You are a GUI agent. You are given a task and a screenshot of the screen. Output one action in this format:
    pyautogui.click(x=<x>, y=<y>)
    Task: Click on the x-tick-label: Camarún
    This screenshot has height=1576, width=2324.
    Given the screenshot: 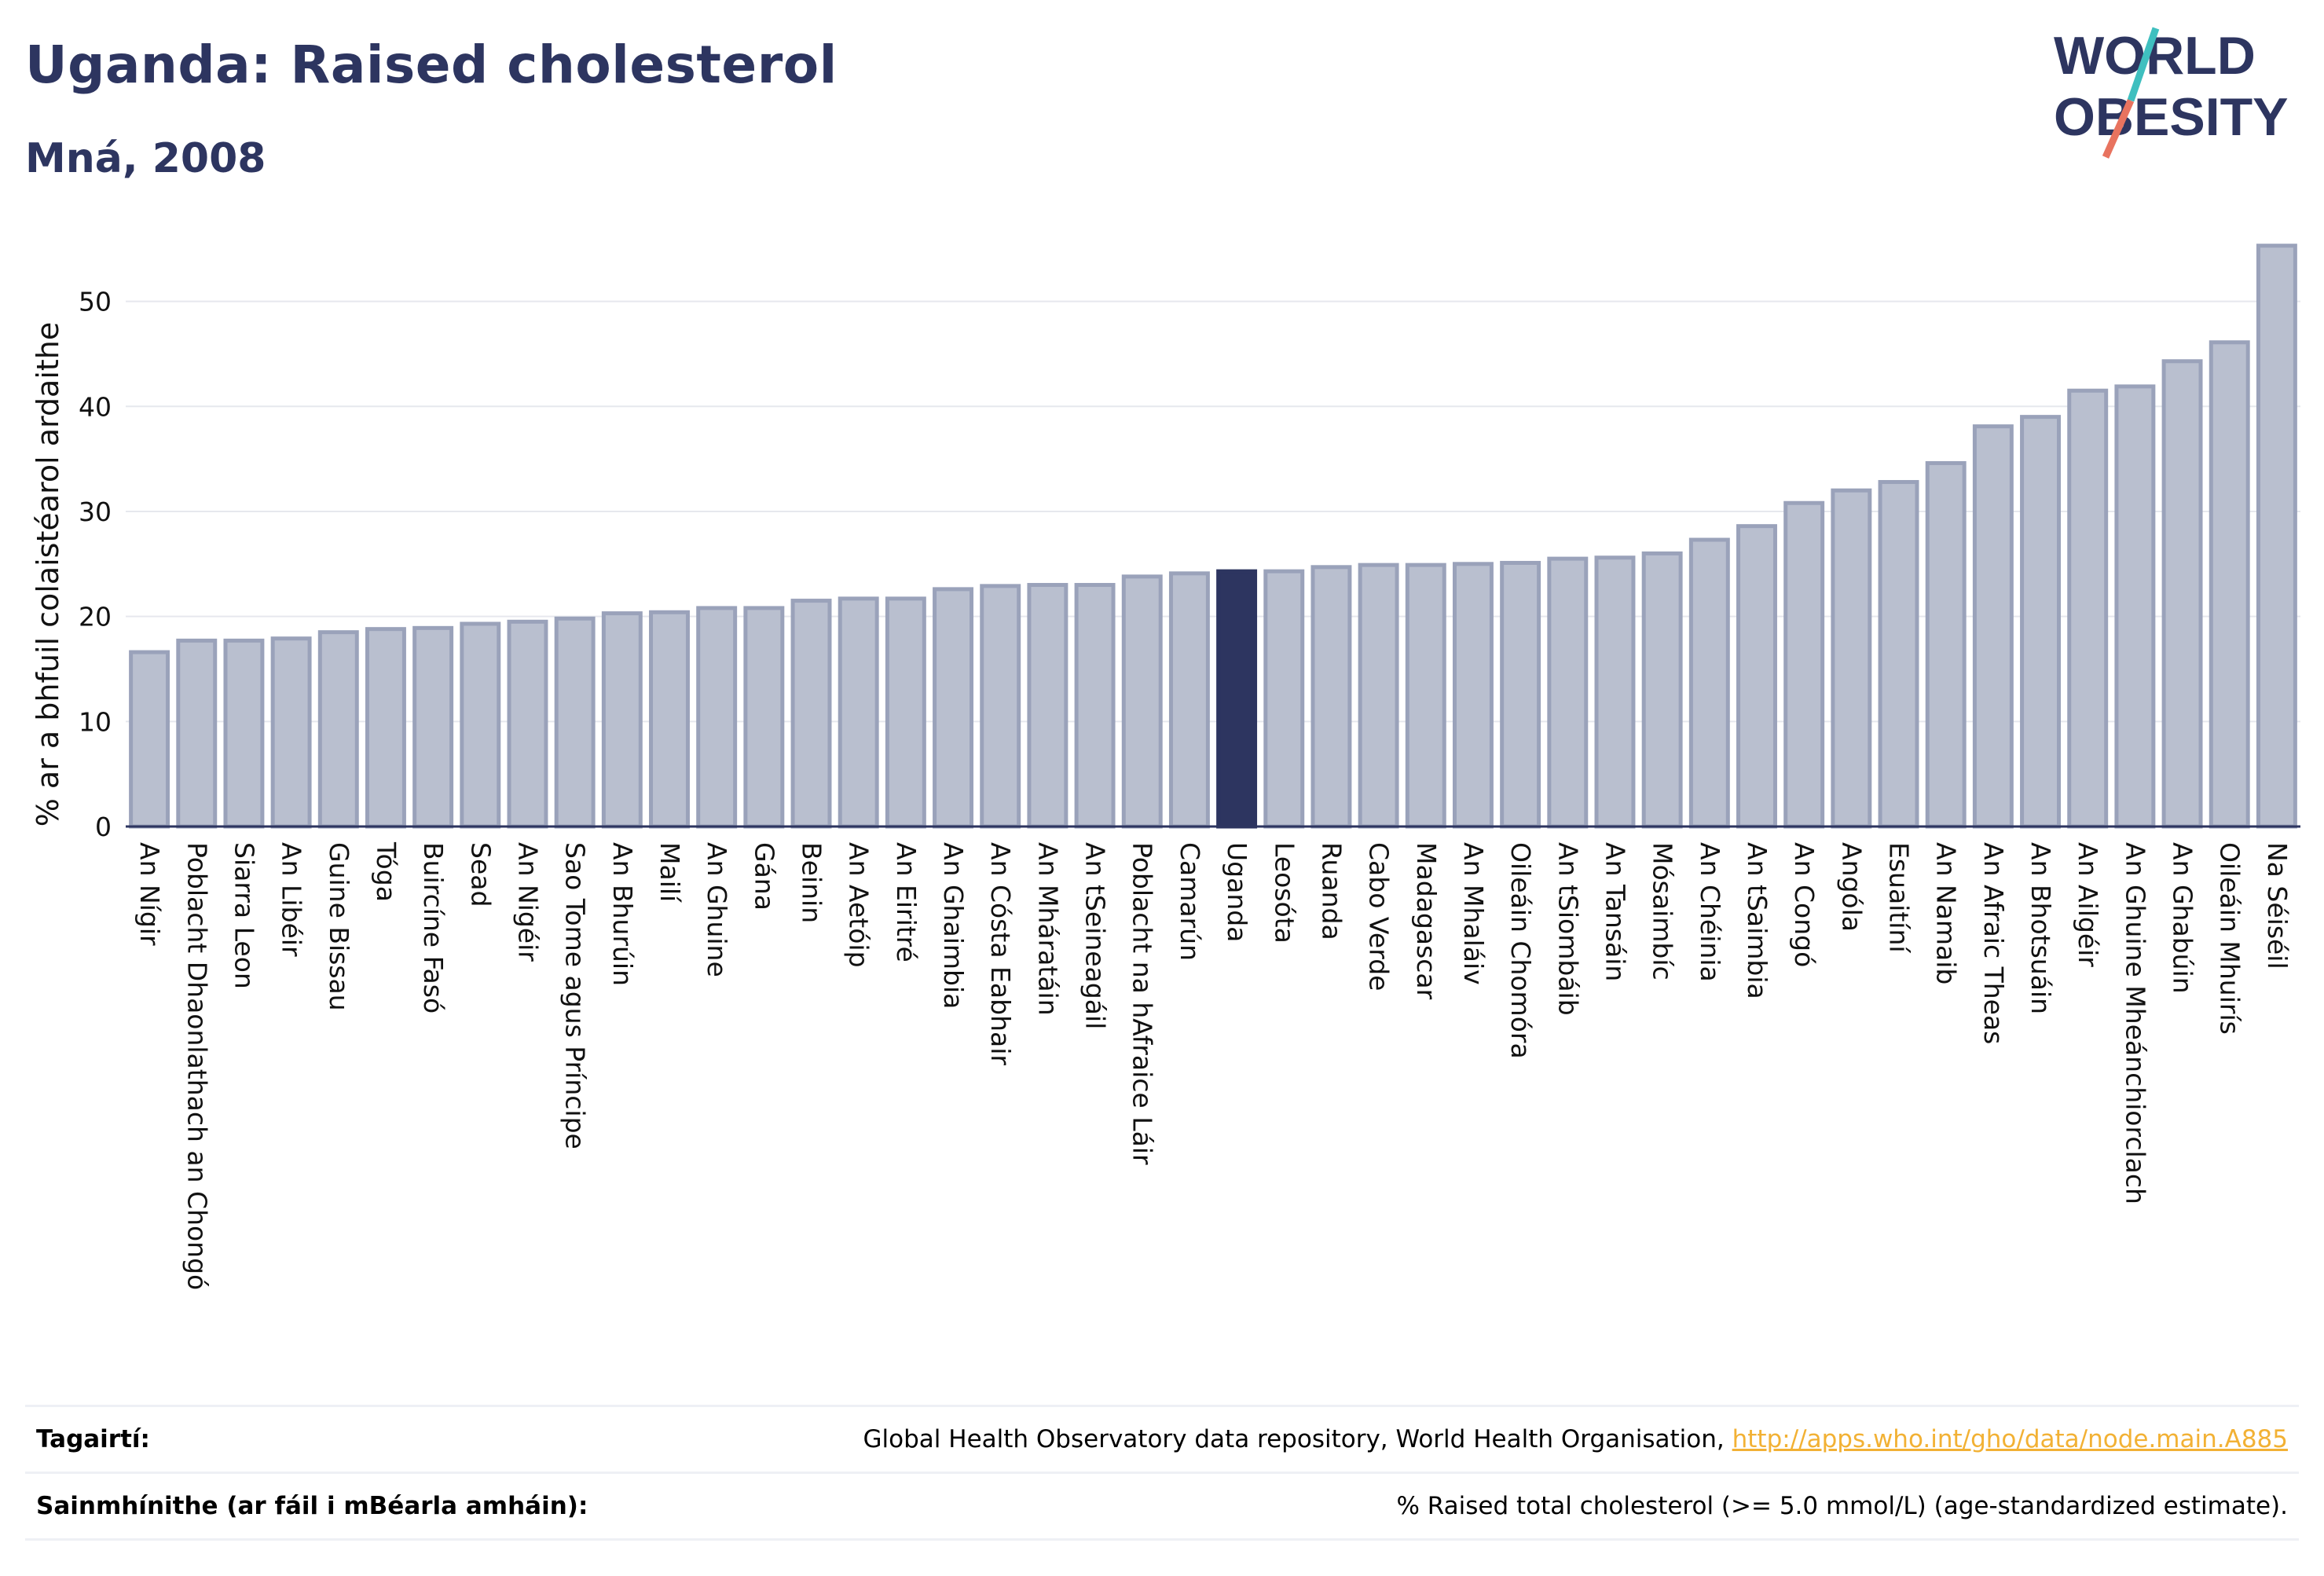 What is the action you would take?
    pyautogui.click(x=1190, y=901)
    